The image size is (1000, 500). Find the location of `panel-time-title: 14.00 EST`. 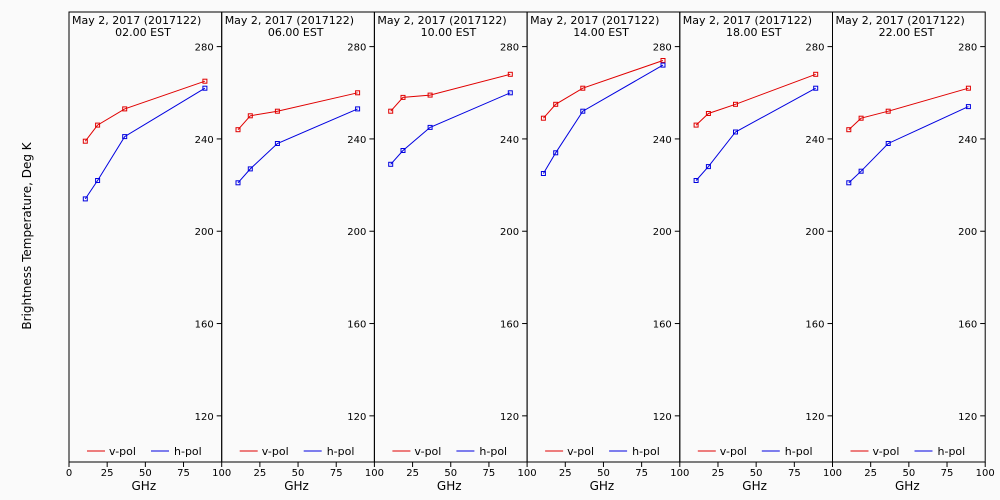

panel-time-title: 14.00 EST is located at coordinates (601, 32).